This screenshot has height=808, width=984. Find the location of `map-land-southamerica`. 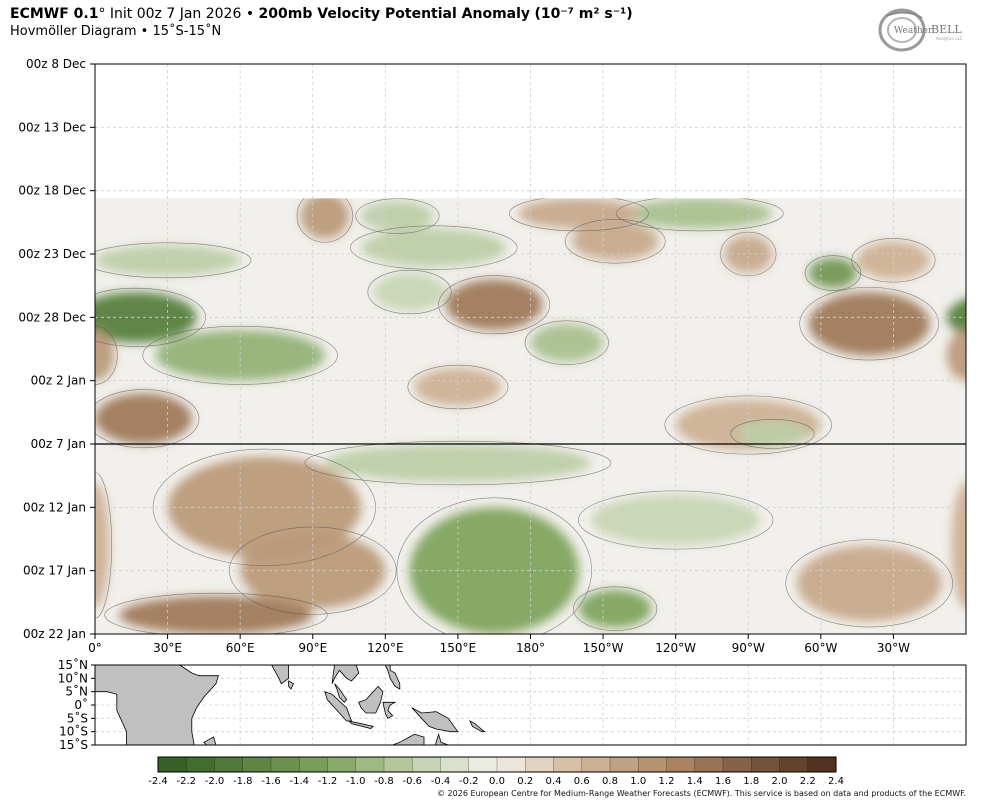

map-land-southamerica is located at coordinates (5, 710).